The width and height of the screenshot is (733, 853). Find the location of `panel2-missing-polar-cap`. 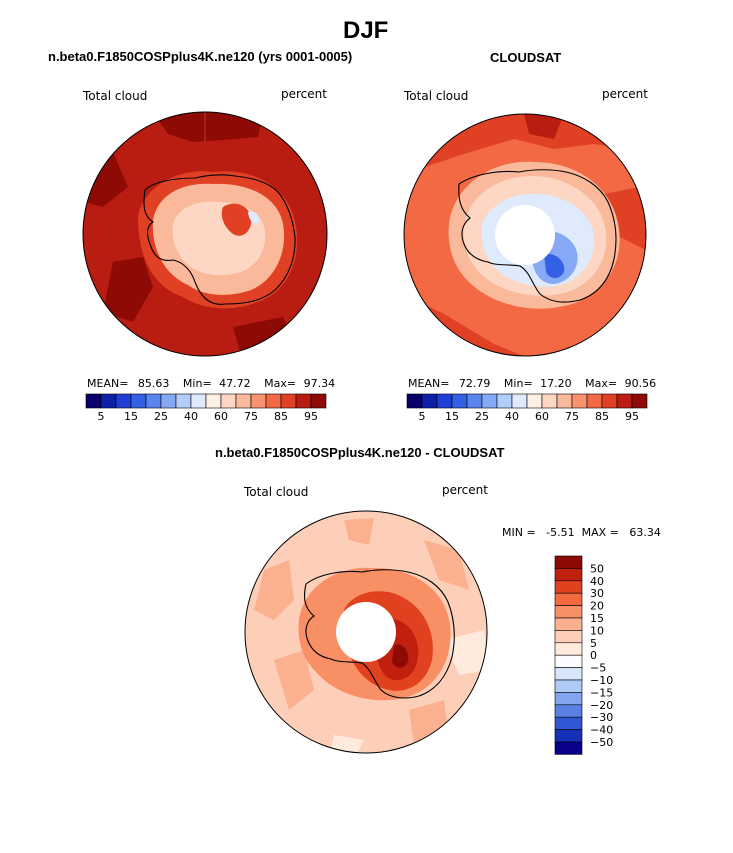

panel2-missing-polar-cap is located at coordinates (525, 235).